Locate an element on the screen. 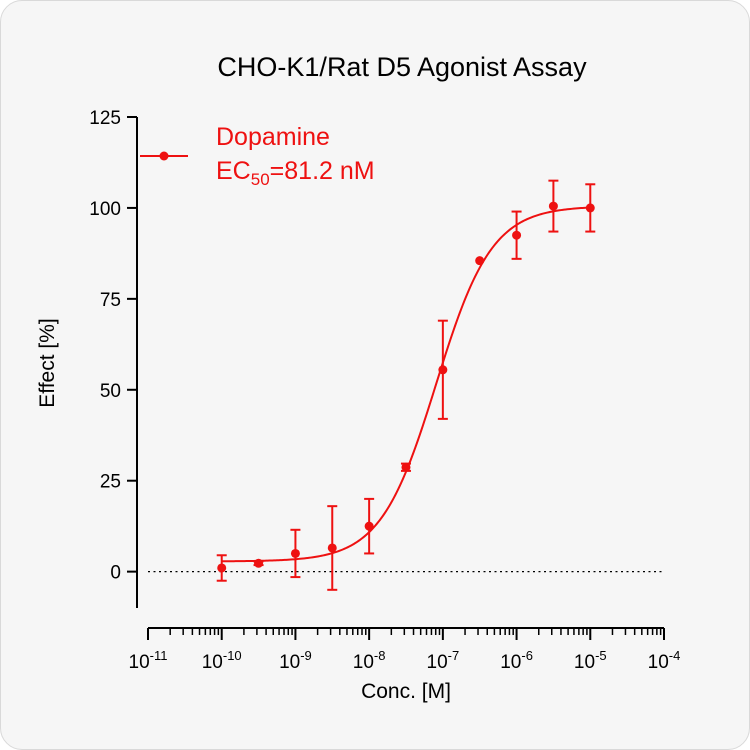 Image resolution: width=750 pixels, height=750 pixels. legend-ec50-label: EC50=81.2 nM is located at coordinates (295, 173).